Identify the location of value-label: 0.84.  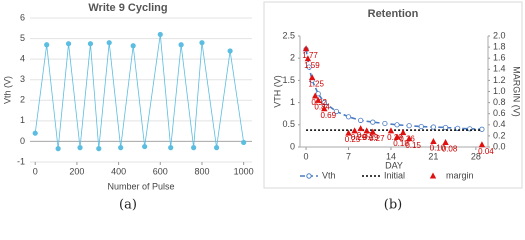
(322, 106).